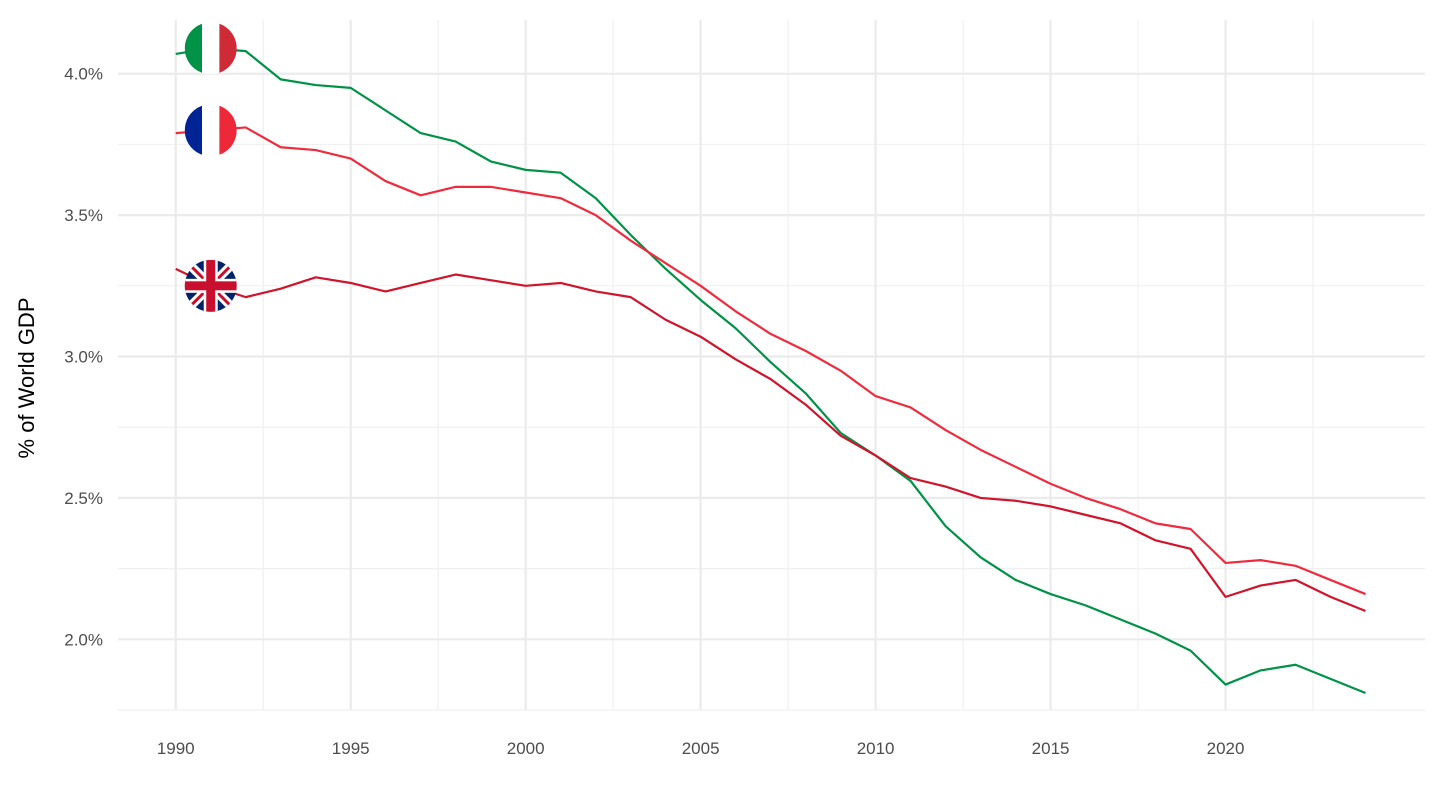 The image size is (1440, 810). What do you see at coordinates (210, 167) in the screenshot?
I see `series-flags` at bounding box center [210, 167].